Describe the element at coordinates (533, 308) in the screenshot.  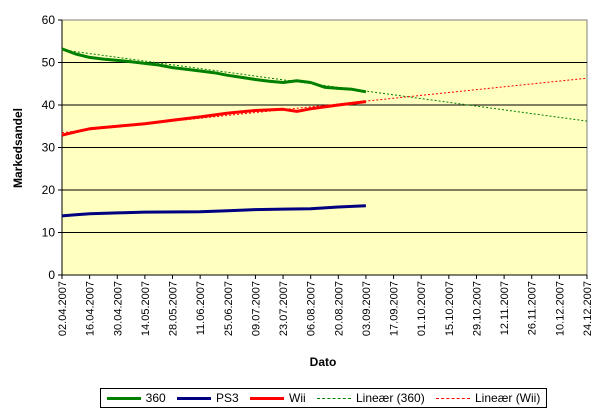
I see `x-tick-label: 26.11.2007` at that location.